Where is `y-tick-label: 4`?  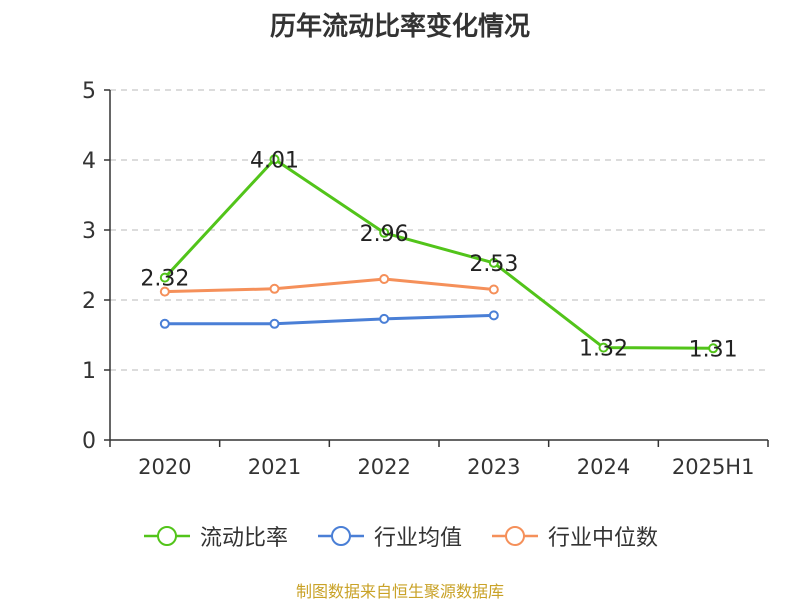
y-tick-label: 4 is located at coordinates (89, 161).